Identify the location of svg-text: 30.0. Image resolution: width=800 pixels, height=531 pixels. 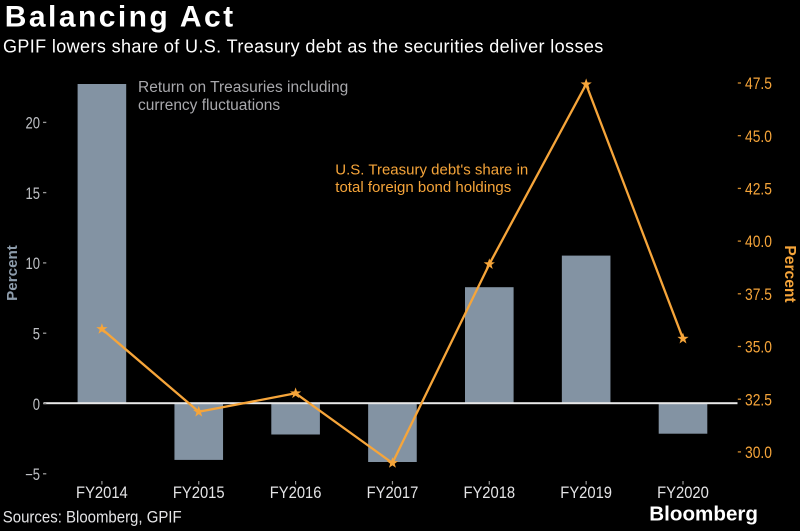
(758, 453).